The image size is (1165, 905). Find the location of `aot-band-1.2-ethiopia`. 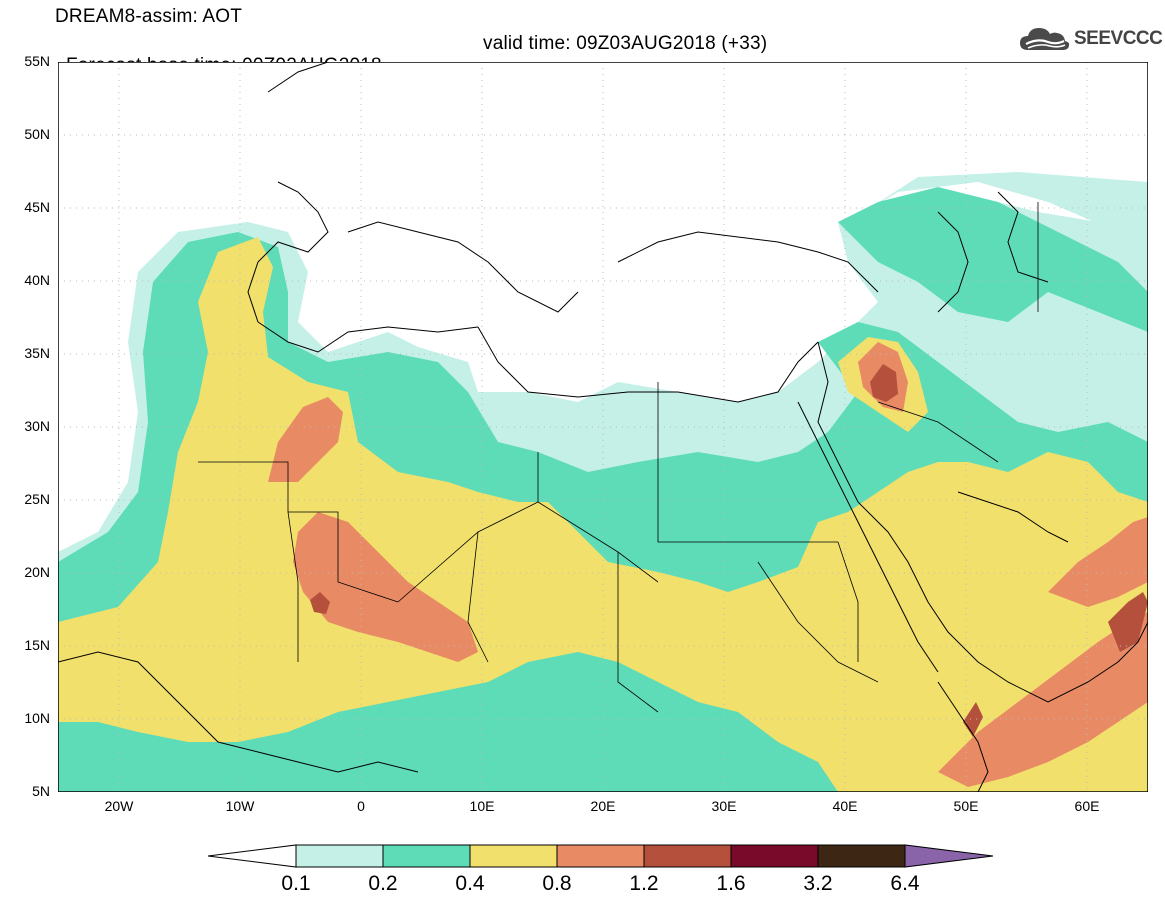

aot-band-1.2-ethiopia is located at coordinates (973, 719).